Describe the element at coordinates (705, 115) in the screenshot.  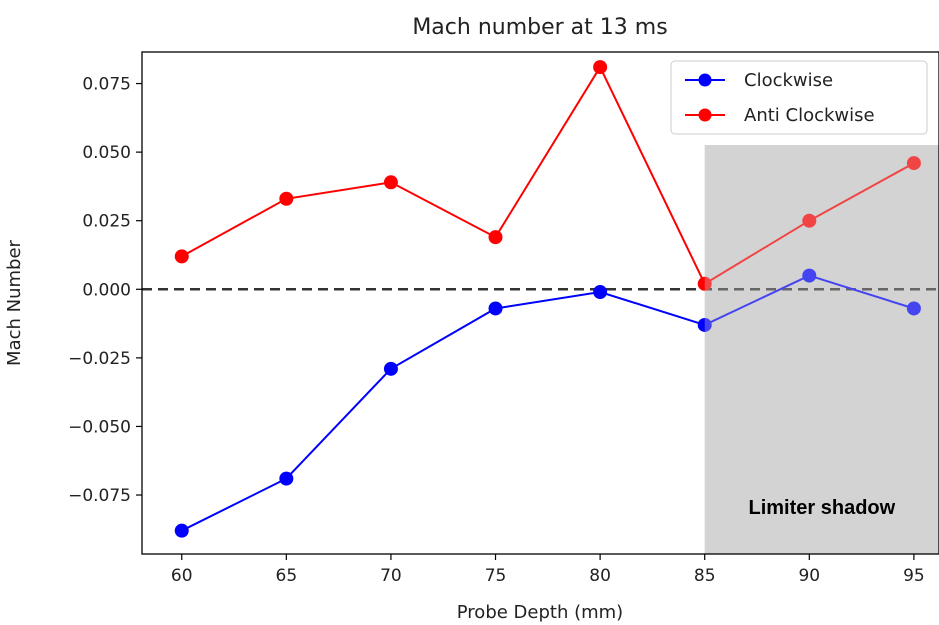
I see `legend-marker-anti-clockwise` at that location.